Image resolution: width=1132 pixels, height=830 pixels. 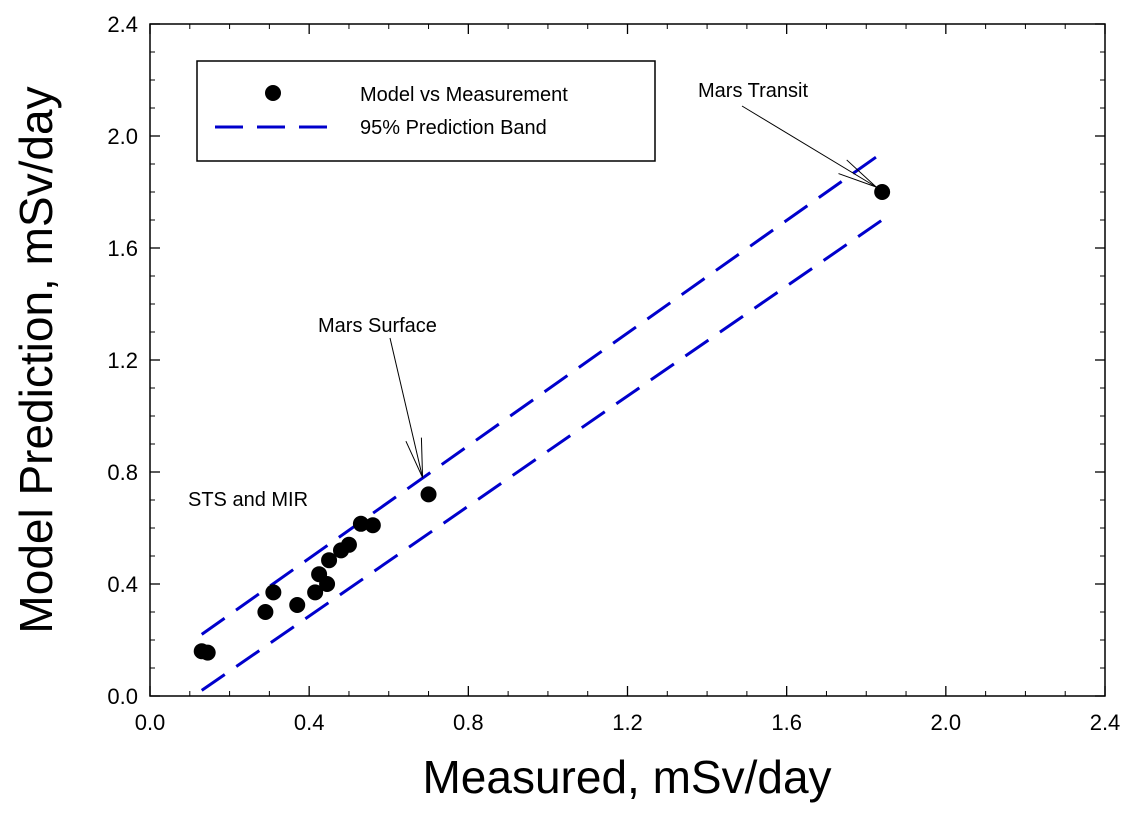 What do you see at coordinates (122, 472) in the screenshot?
I see `y-tick-label: 0.8` at bounding box center [122, 472].